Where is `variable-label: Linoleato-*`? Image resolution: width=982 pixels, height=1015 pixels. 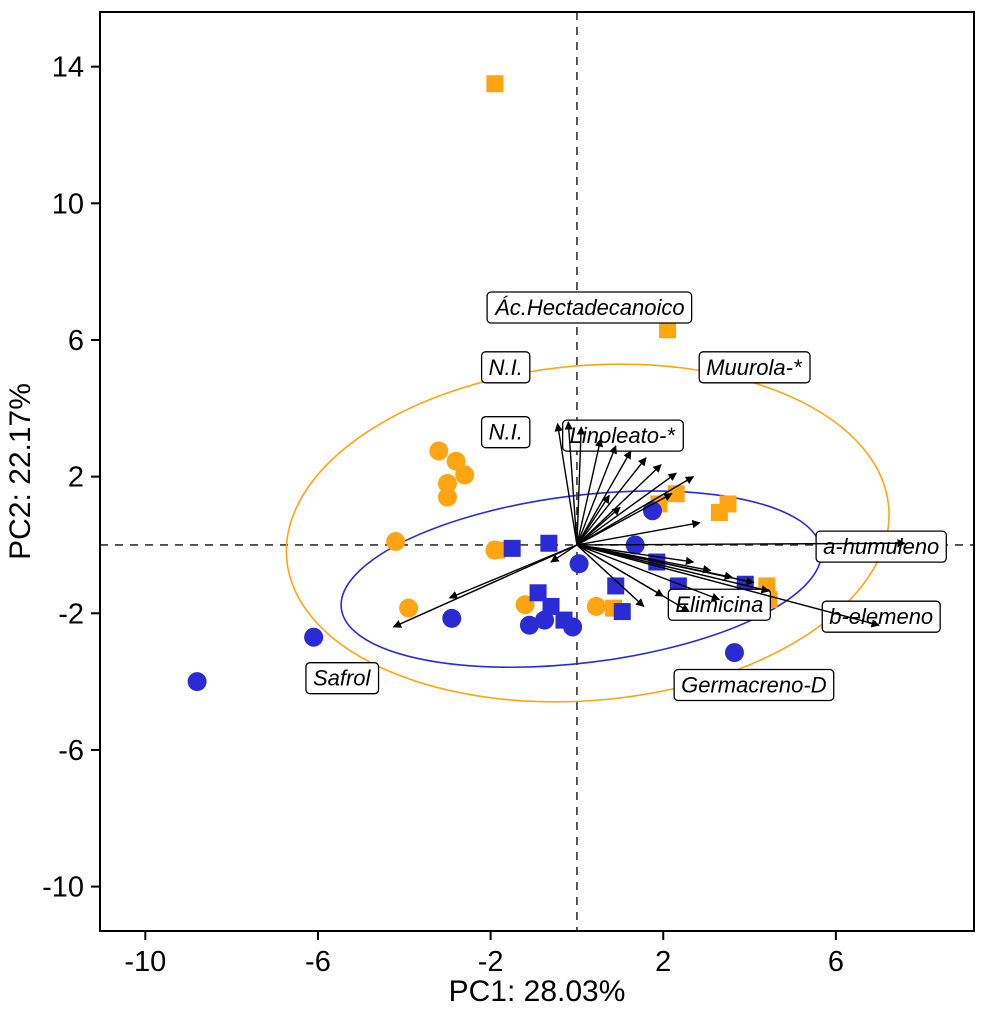 variable-label: Linoleato-* is located at coordinates (622, 435).